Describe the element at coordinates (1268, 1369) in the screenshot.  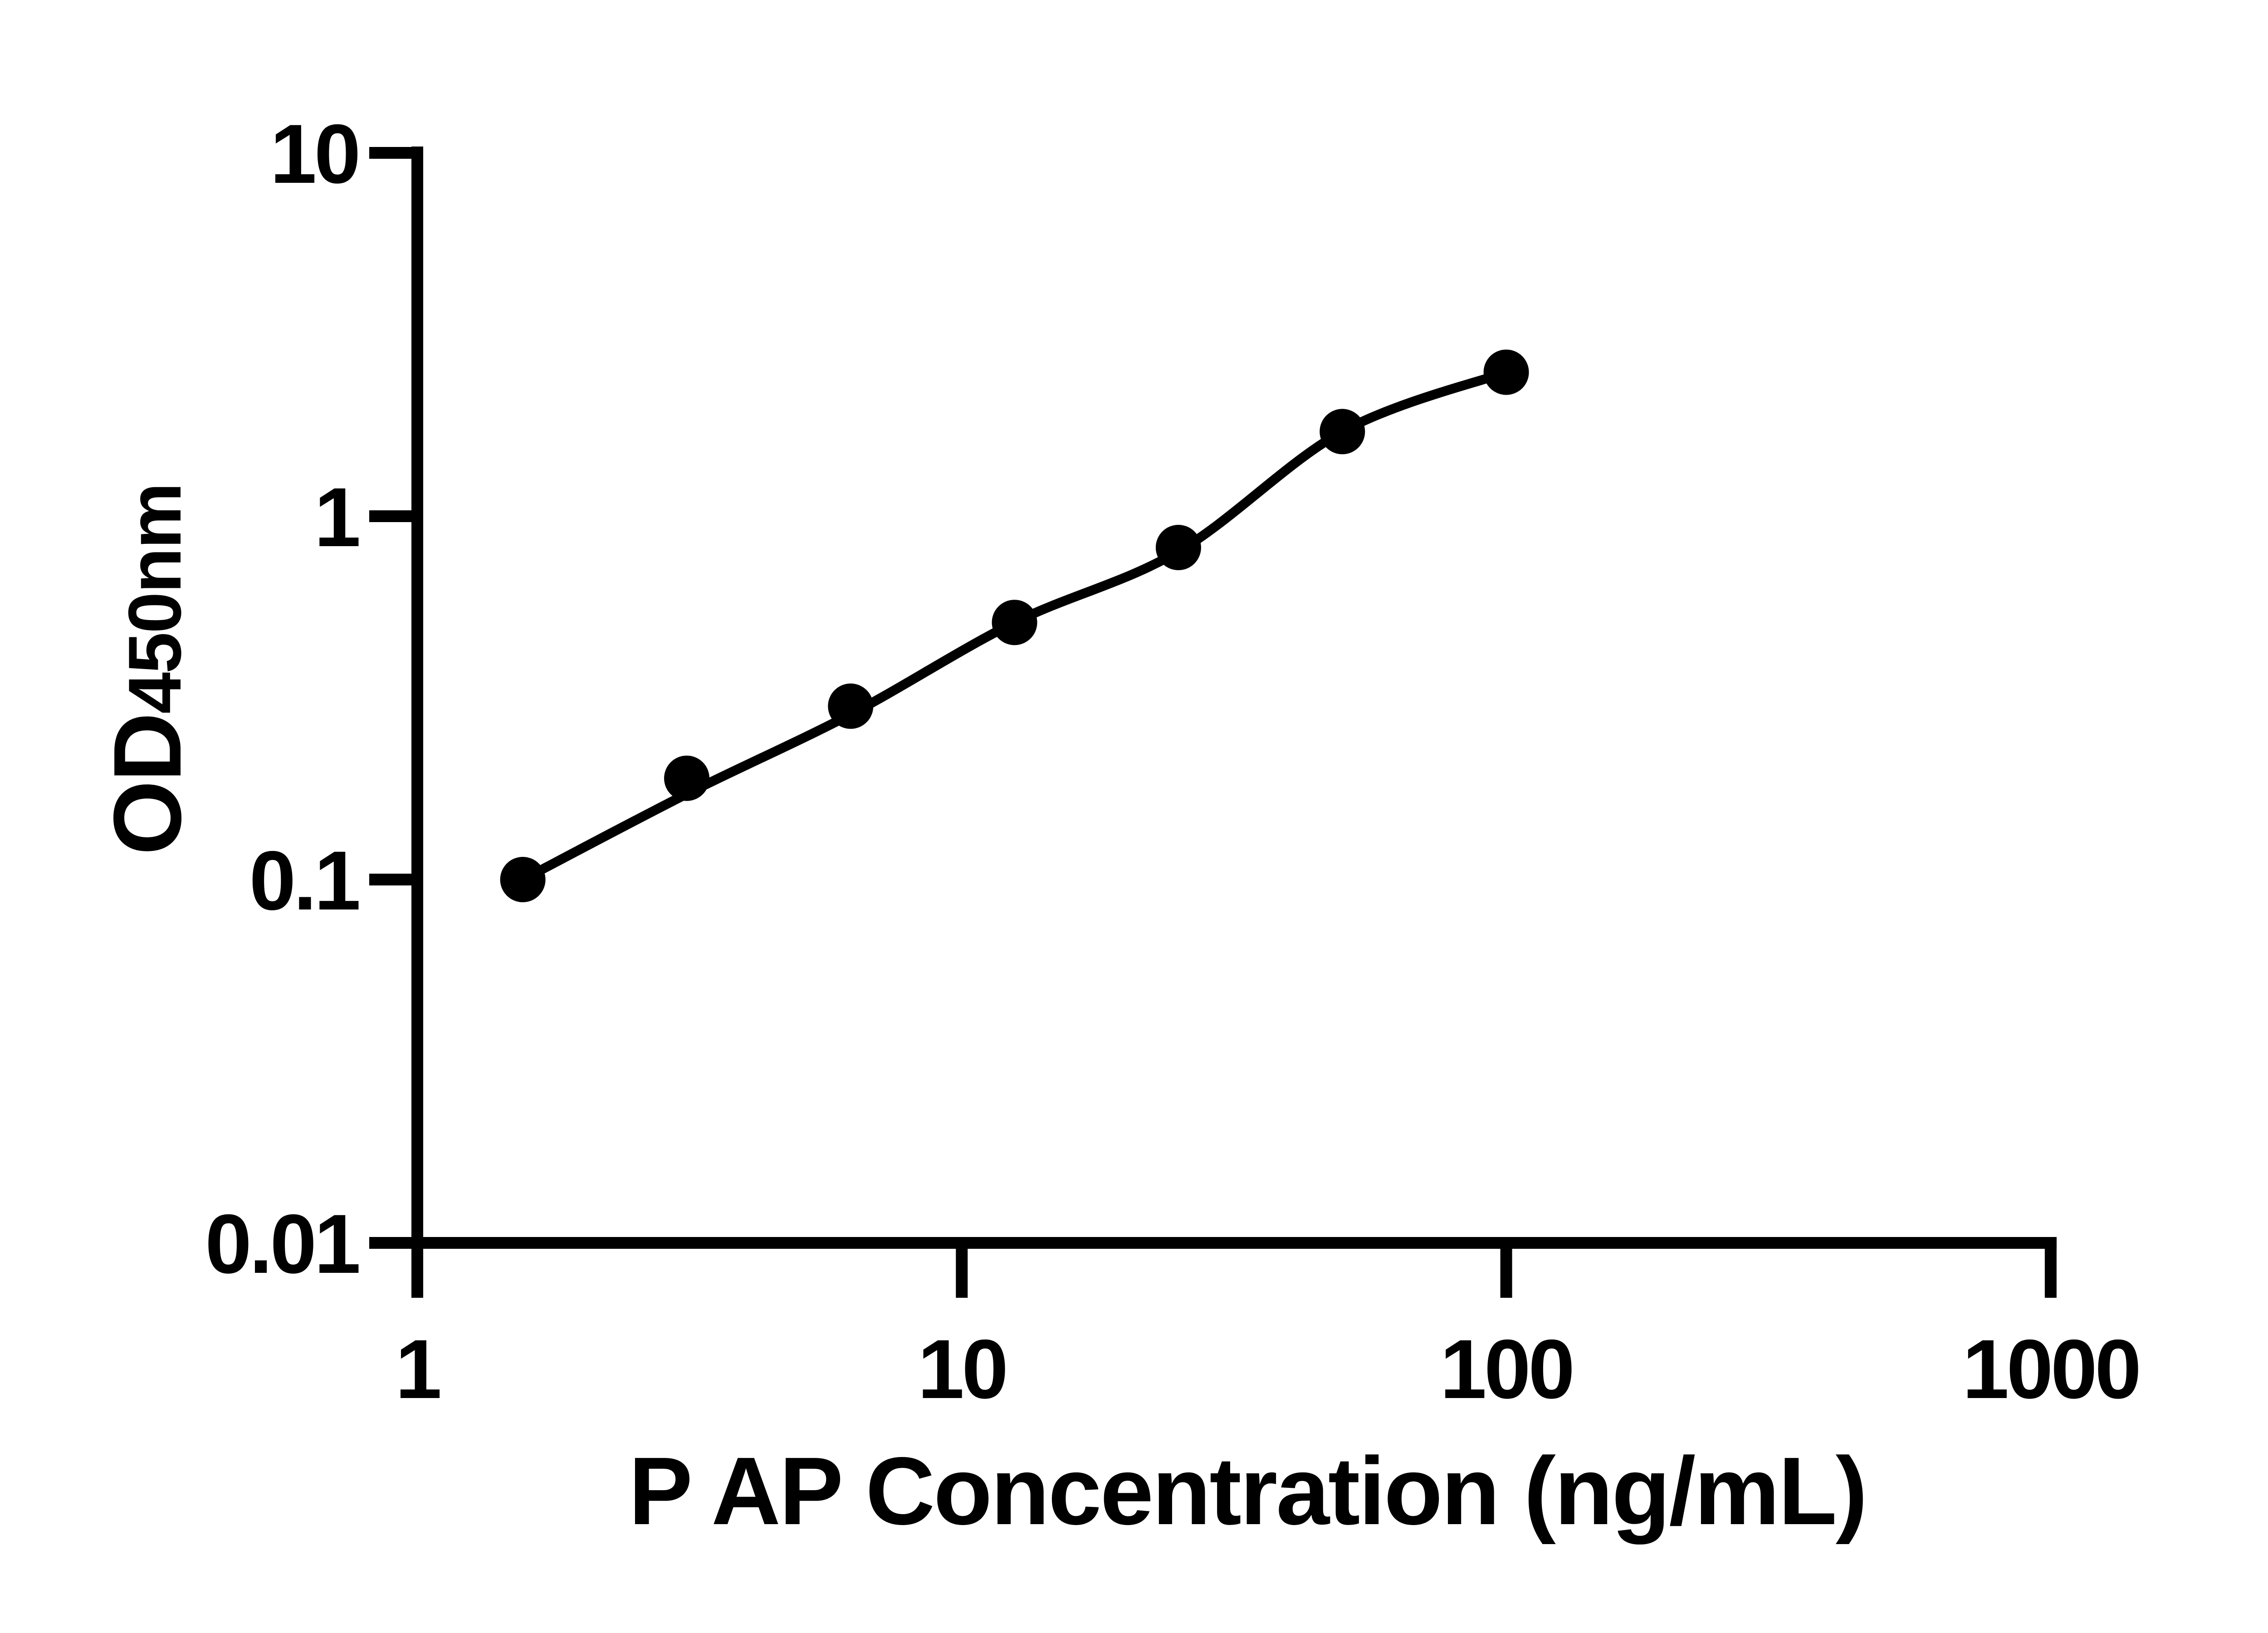
I see `x-axis-tick-labels: 1 10 100 1000` at that location.